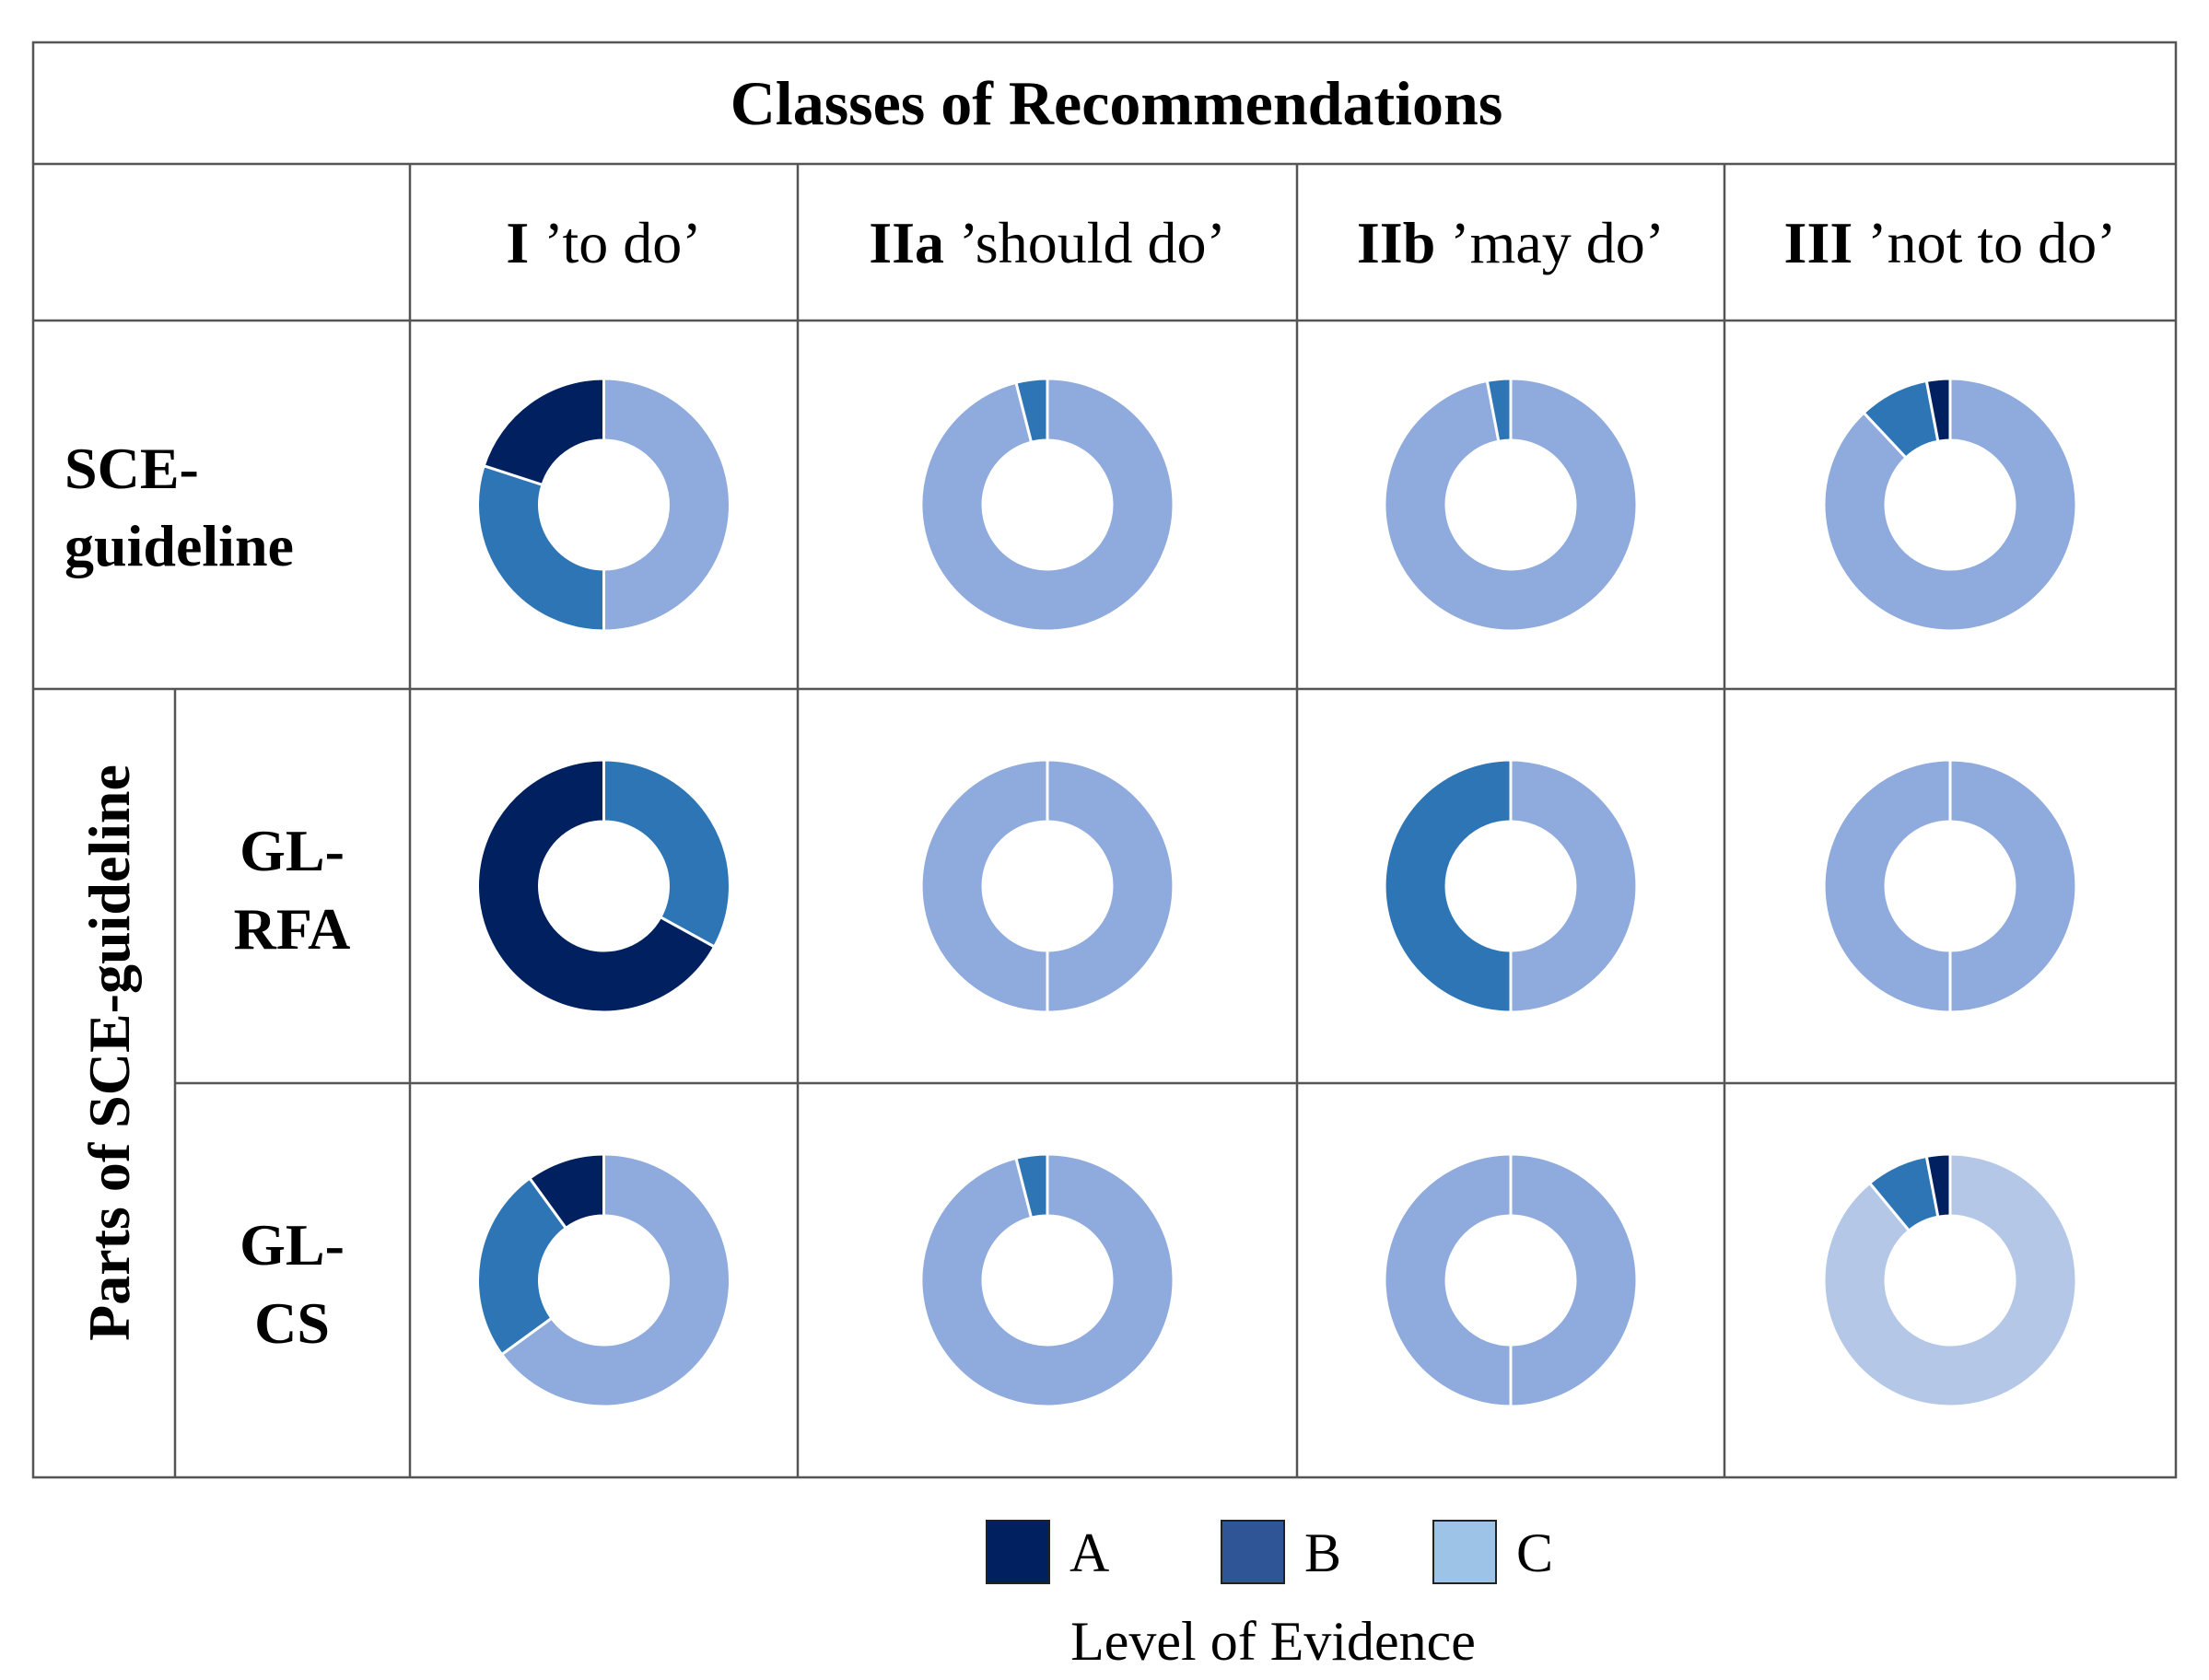 The height and width of the screenshot is (1680, 2209). What do you see at coordinates (1550, 242) in the screenshot?
I see `column-header-text: ’may do’` at bounding box center [1550, 242].